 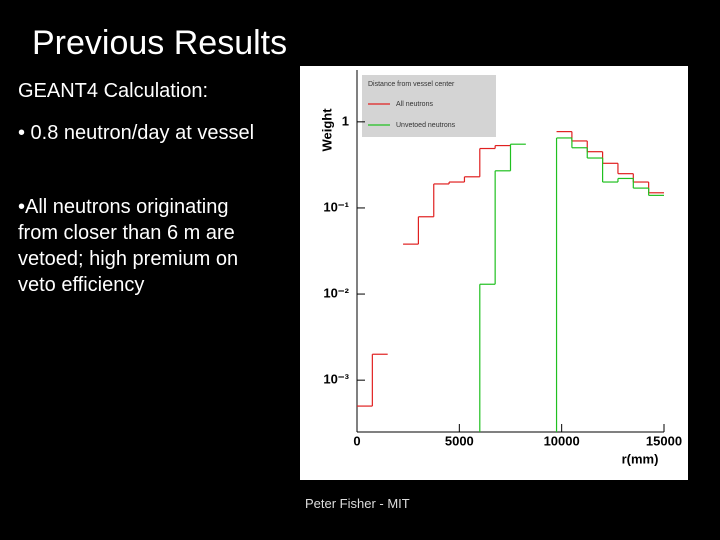 What do you see at coordinates (336, 206) in the screenshot?
I see `y-tick-label: 10⁻¹` at bounding box center [336, 206].